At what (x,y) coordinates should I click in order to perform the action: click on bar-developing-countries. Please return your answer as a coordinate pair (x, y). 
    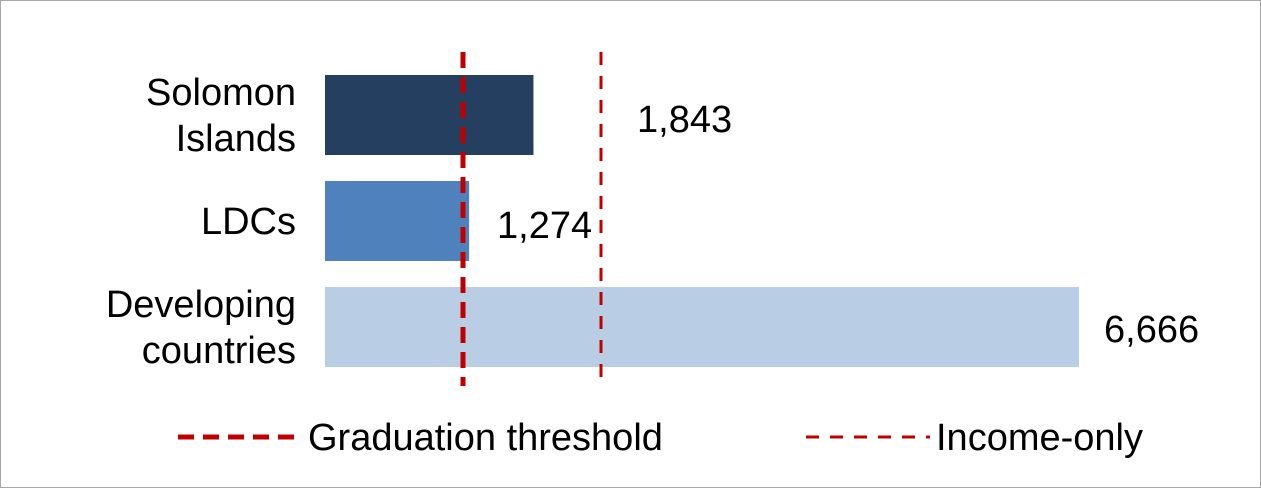
    Looking at the image, I should click on (702, 327).